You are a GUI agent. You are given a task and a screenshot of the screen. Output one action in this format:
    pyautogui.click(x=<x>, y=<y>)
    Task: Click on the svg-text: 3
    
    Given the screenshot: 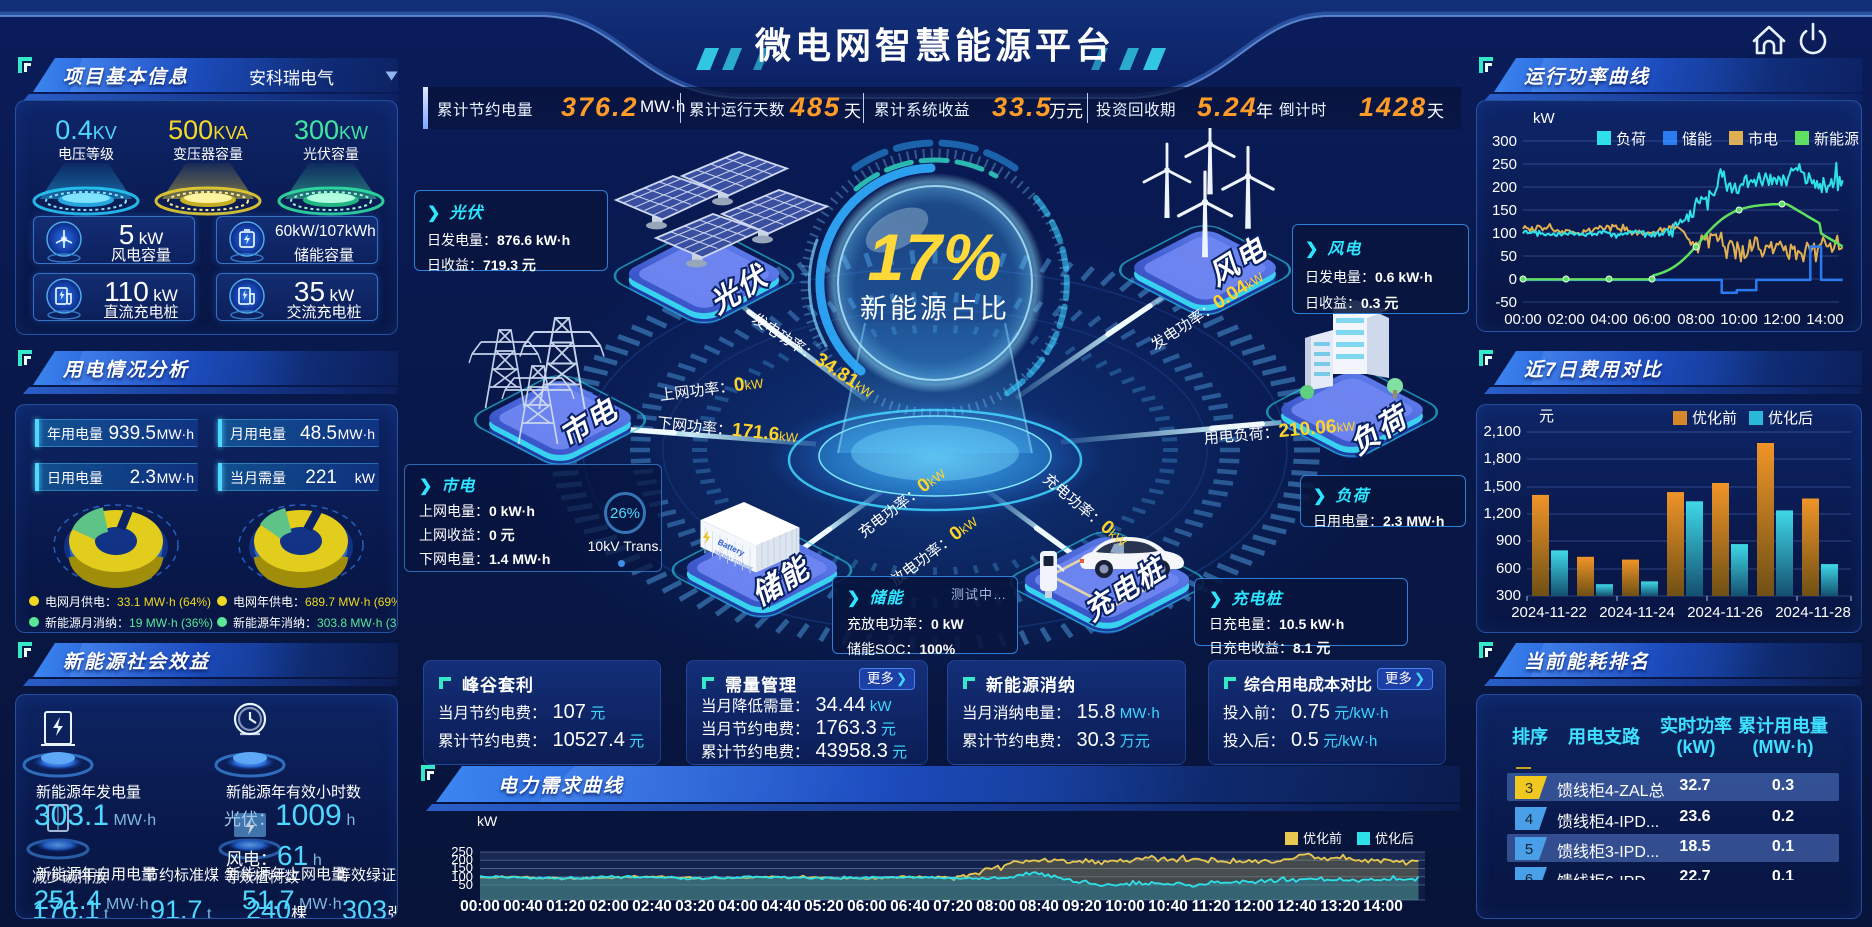 What is the action you would take?
    pyautogui.click(x=1529, y=788)
    